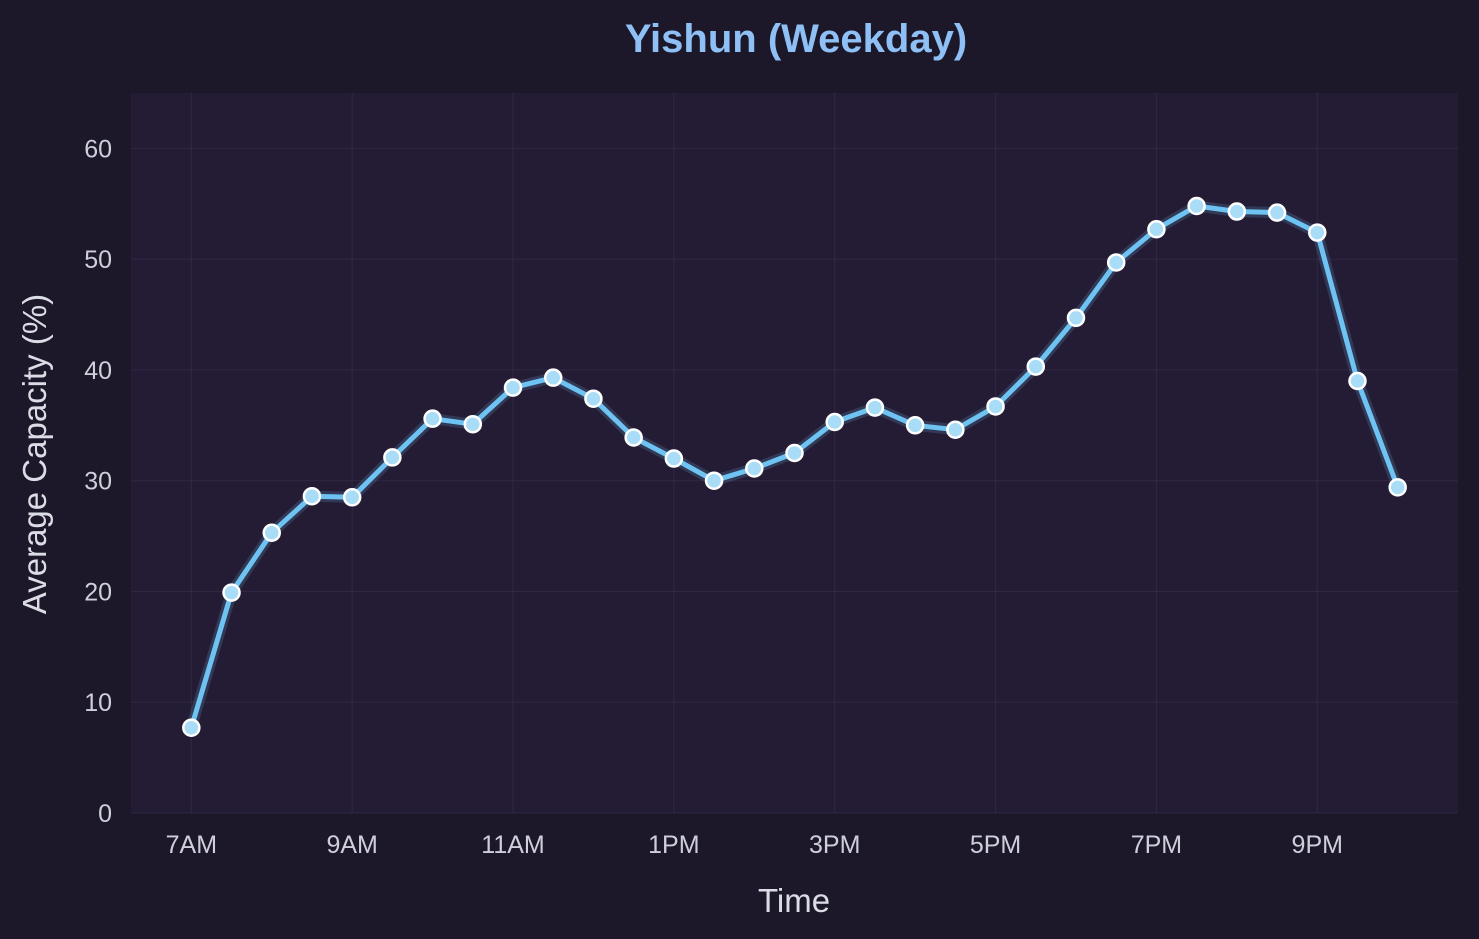 Image resolution: width=1479 pixels, height=939 pixels. Describe the element at coordinates (754, 845) in the screenshot. I see `x-axis-ticks: 7AM 9AM 11AM 1PM 3PM 5PM 7PM 9PM` at that location.